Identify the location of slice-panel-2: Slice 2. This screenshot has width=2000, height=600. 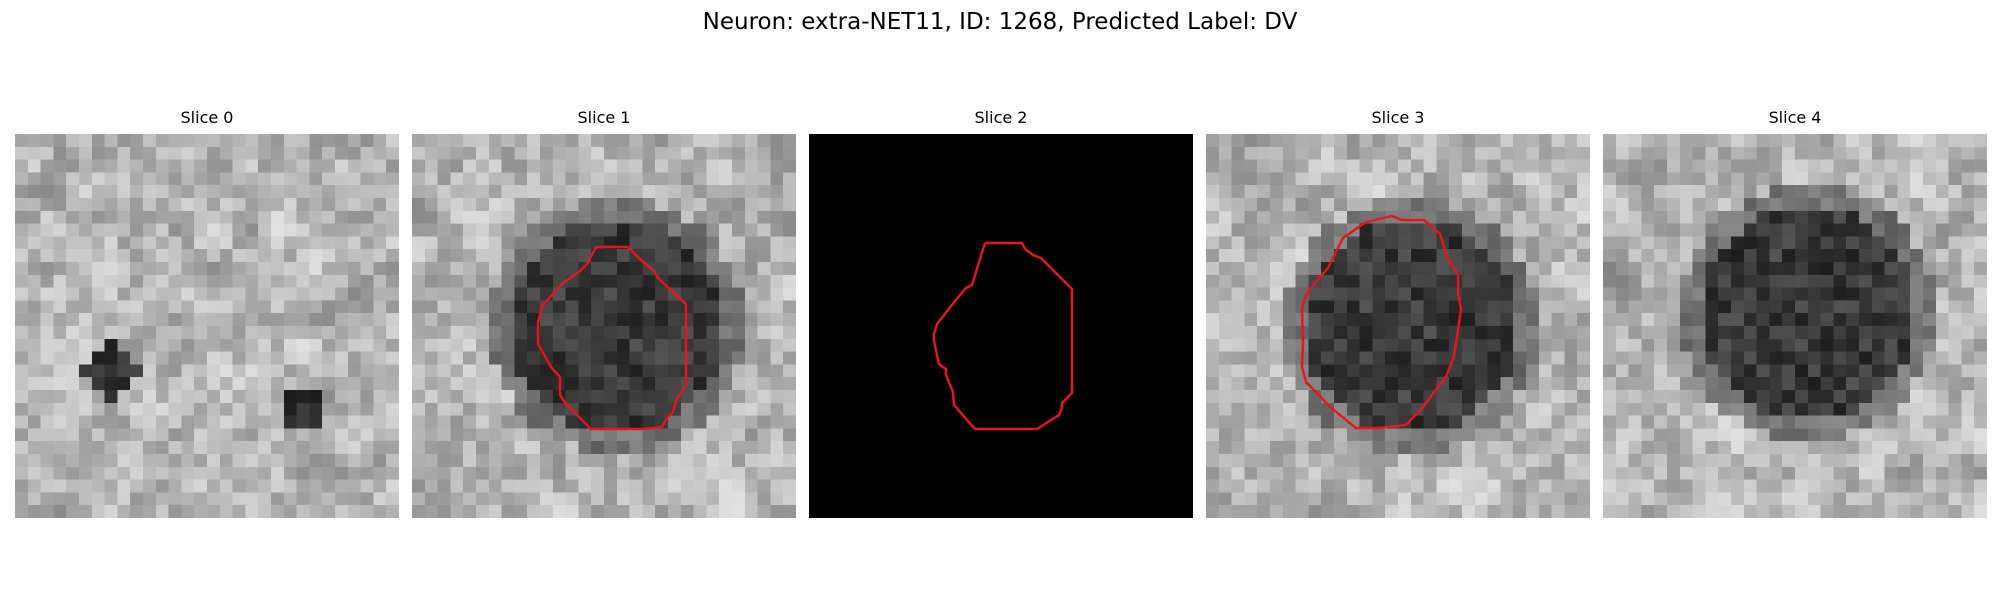
(1001, 313).